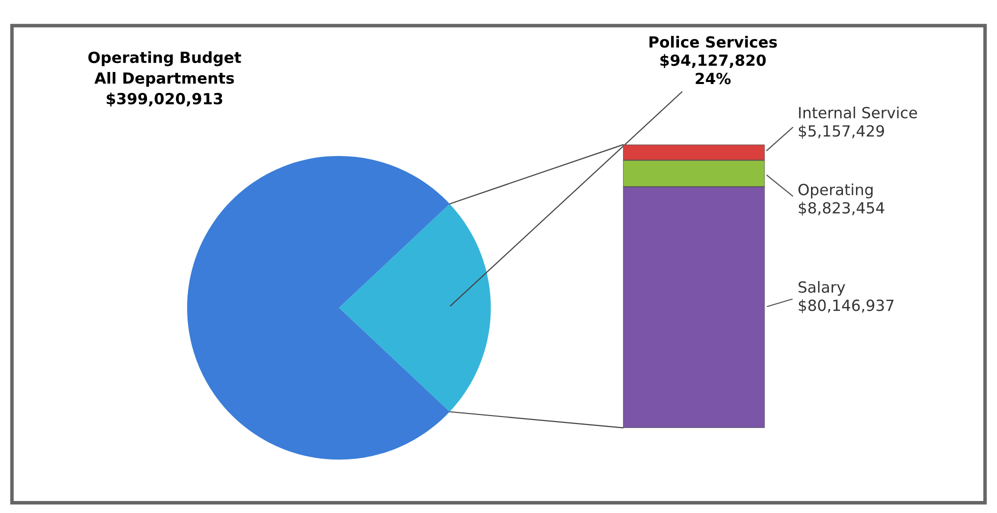  What do you see at coordinates (414, 308) in the screenshot?
I see `pie-slice` at bounding box center [414, 308].